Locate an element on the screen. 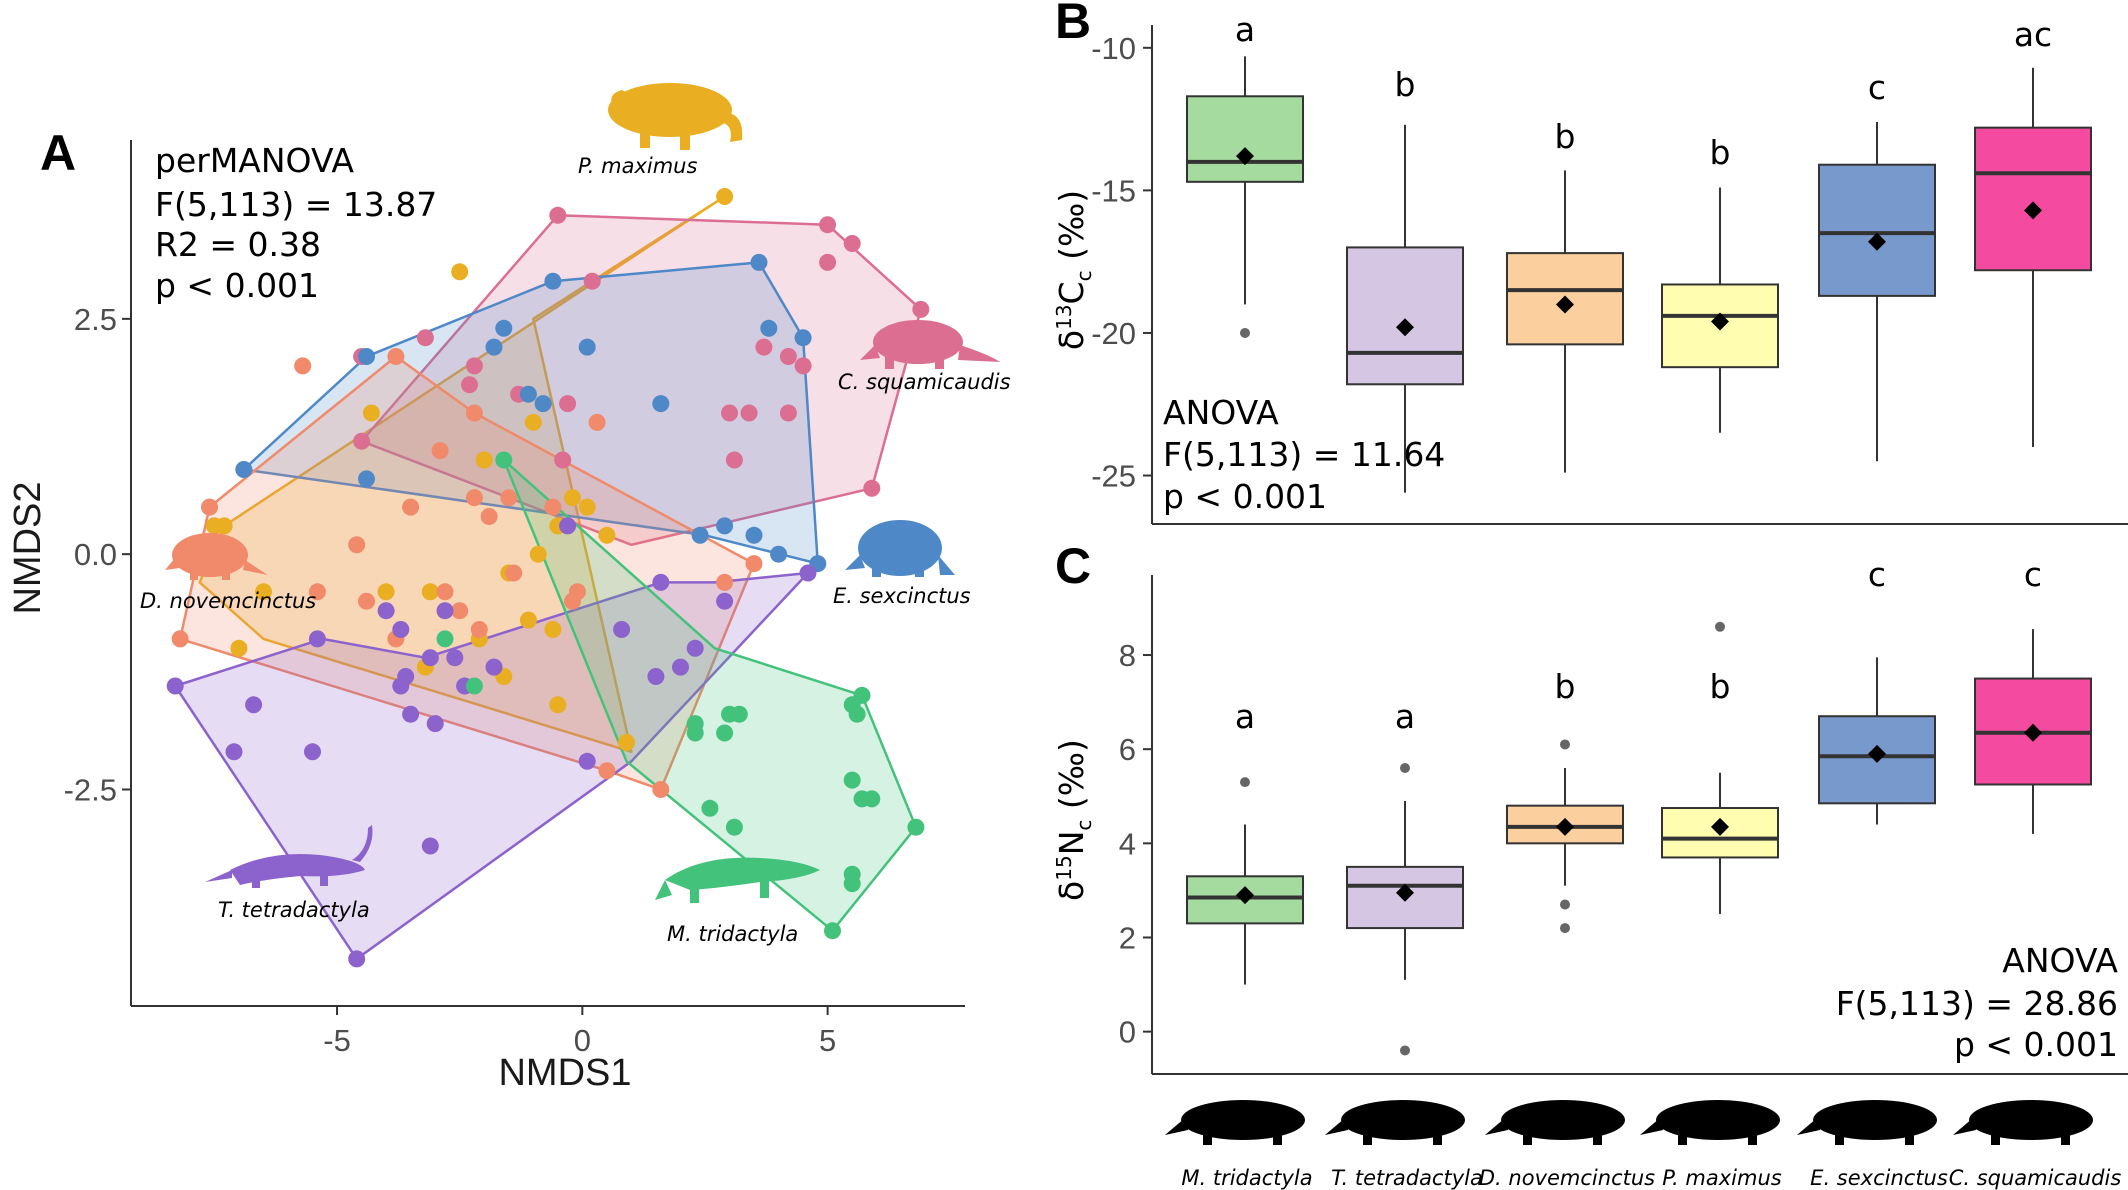 This screenshot has height=1190, width=2128. x-tick-label: 5 is located at coordinates (827, 1040).